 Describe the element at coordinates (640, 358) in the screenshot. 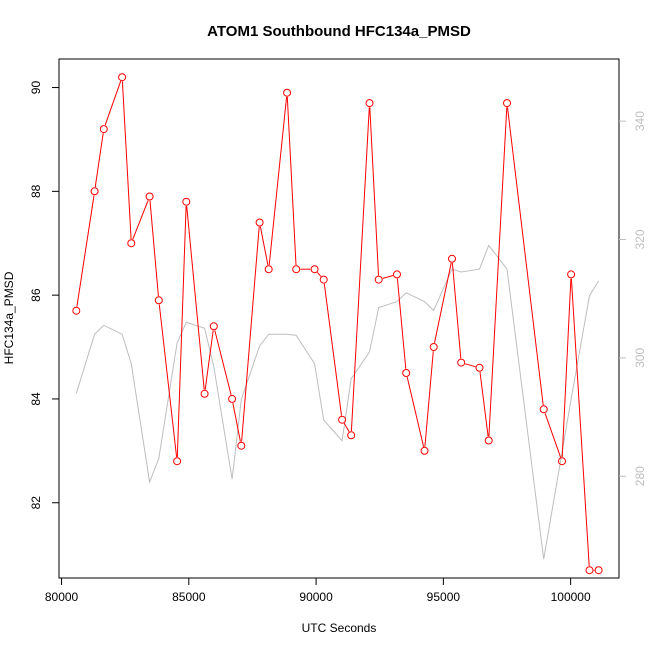

I see `y2-tick-label: 300` at that location.